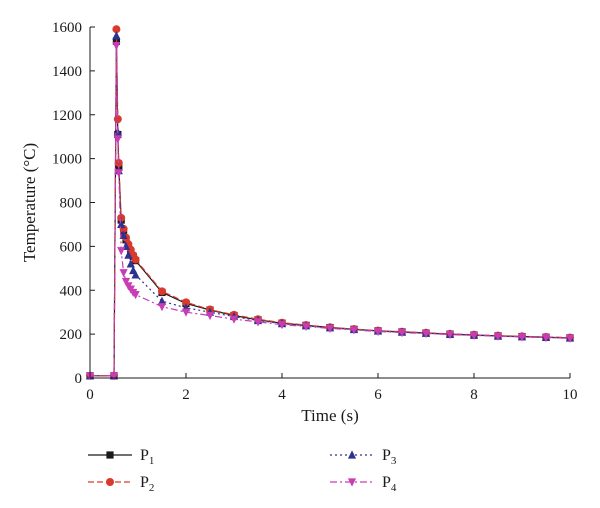 The height and width of the screenshot is (508, 600). I want to click on legend-item: P1, so click(121, 457).